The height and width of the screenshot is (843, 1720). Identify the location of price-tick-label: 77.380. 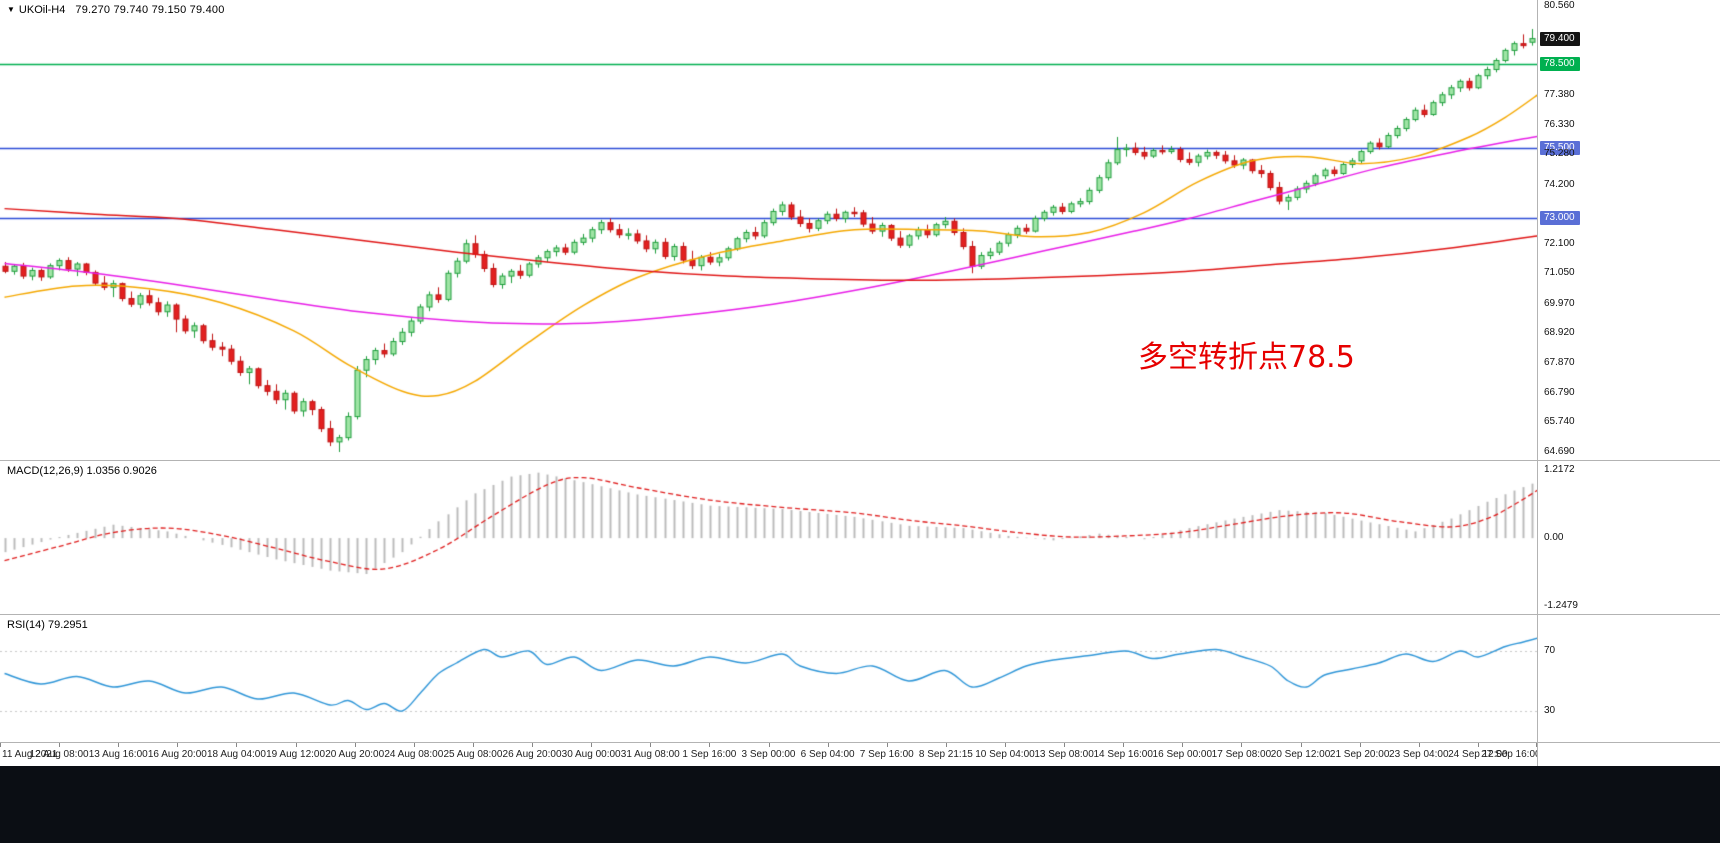
(1559, 95).